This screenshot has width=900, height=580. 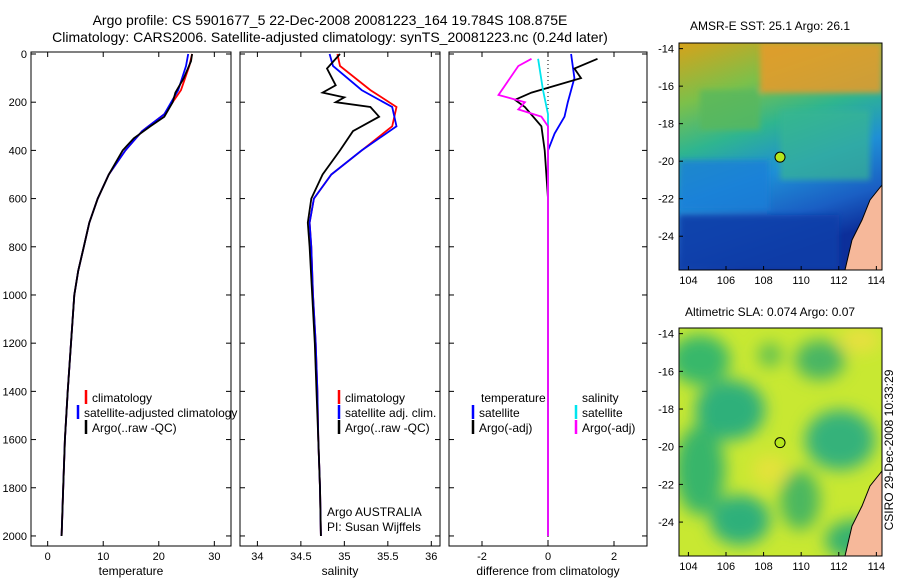 What do you see at coordinates (131, 571) in the screenshot?
I see `temperature-xlabel: temperature` at bounding box center [131, 571].